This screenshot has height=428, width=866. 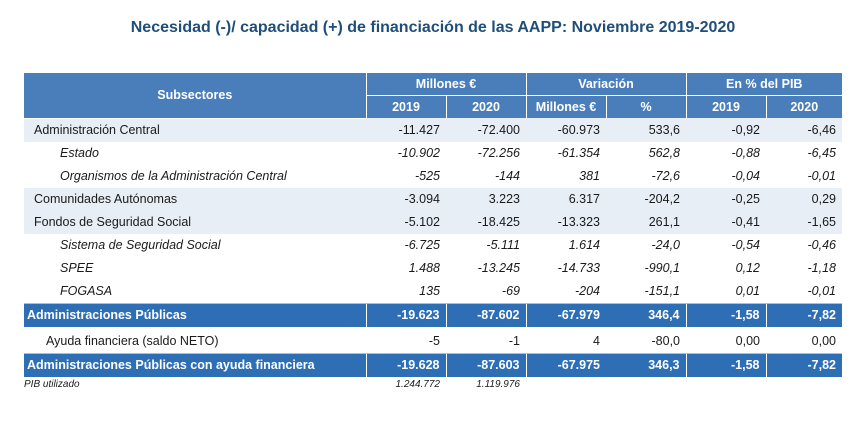 I want to click on cell-pib-2020: 0,29, so click(x=804, y=199).